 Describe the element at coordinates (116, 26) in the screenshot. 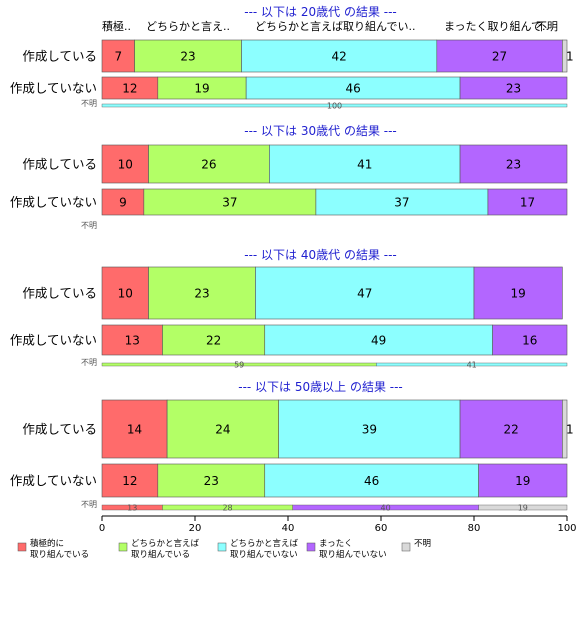

I see `category-header-label: 積極..` at that location.